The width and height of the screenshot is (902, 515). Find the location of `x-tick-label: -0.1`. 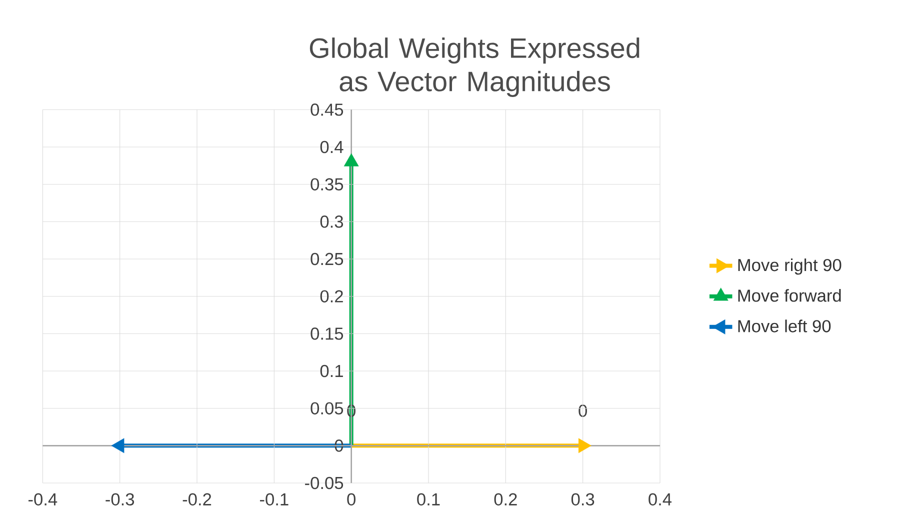

x-tick-label: -0.1 is located at coordinates (274, 499).